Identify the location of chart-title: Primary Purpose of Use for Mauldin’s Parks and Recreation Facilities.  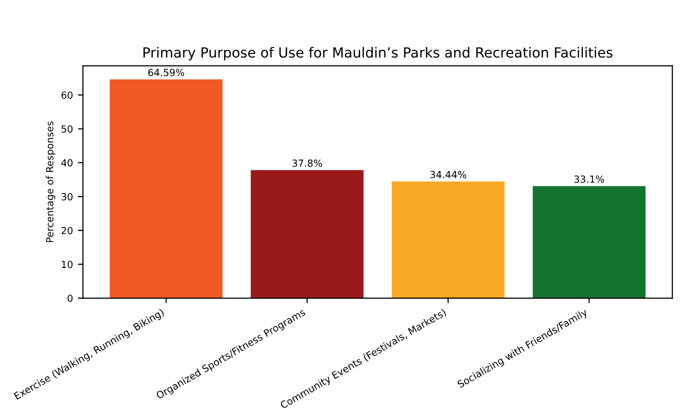
(377, 53).